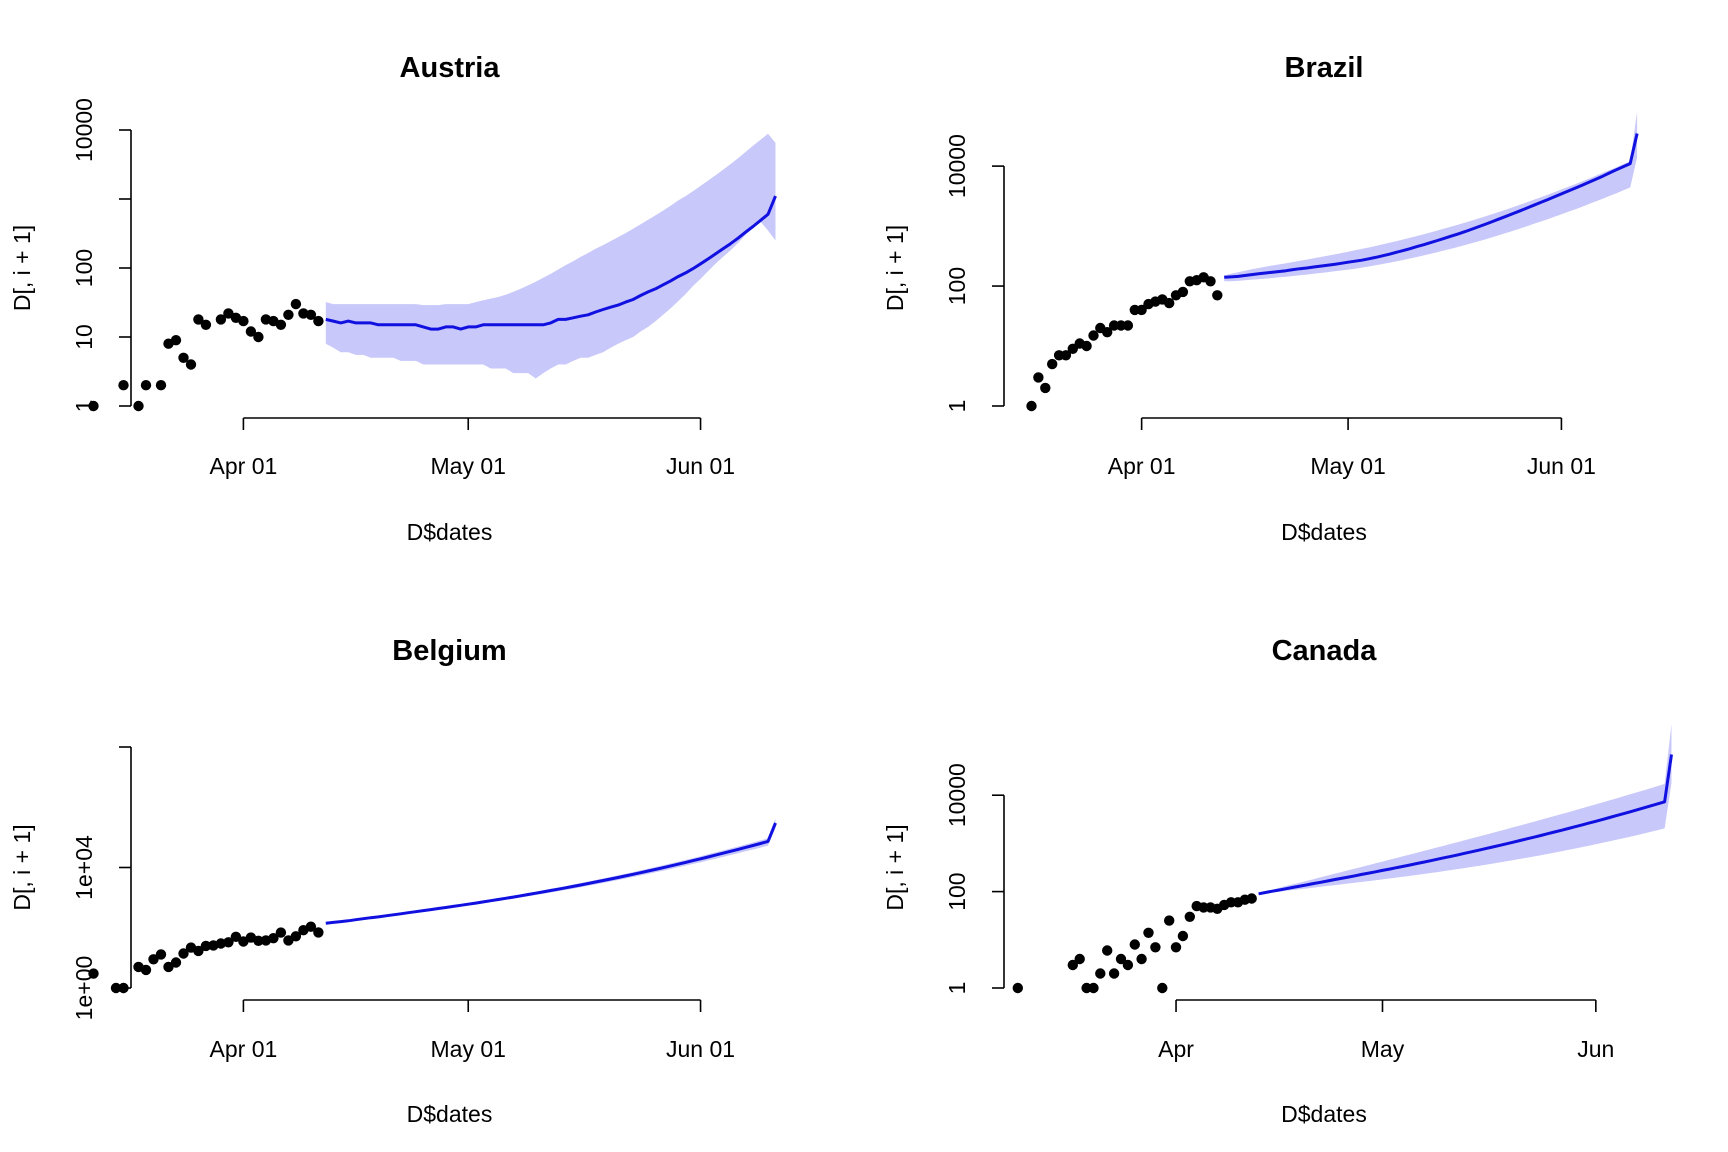 The image size is (1728, 1152). Describe the element at coordinates (84, 867) in the screenshot. I see `y-tick-label: 1e+04` at that location.